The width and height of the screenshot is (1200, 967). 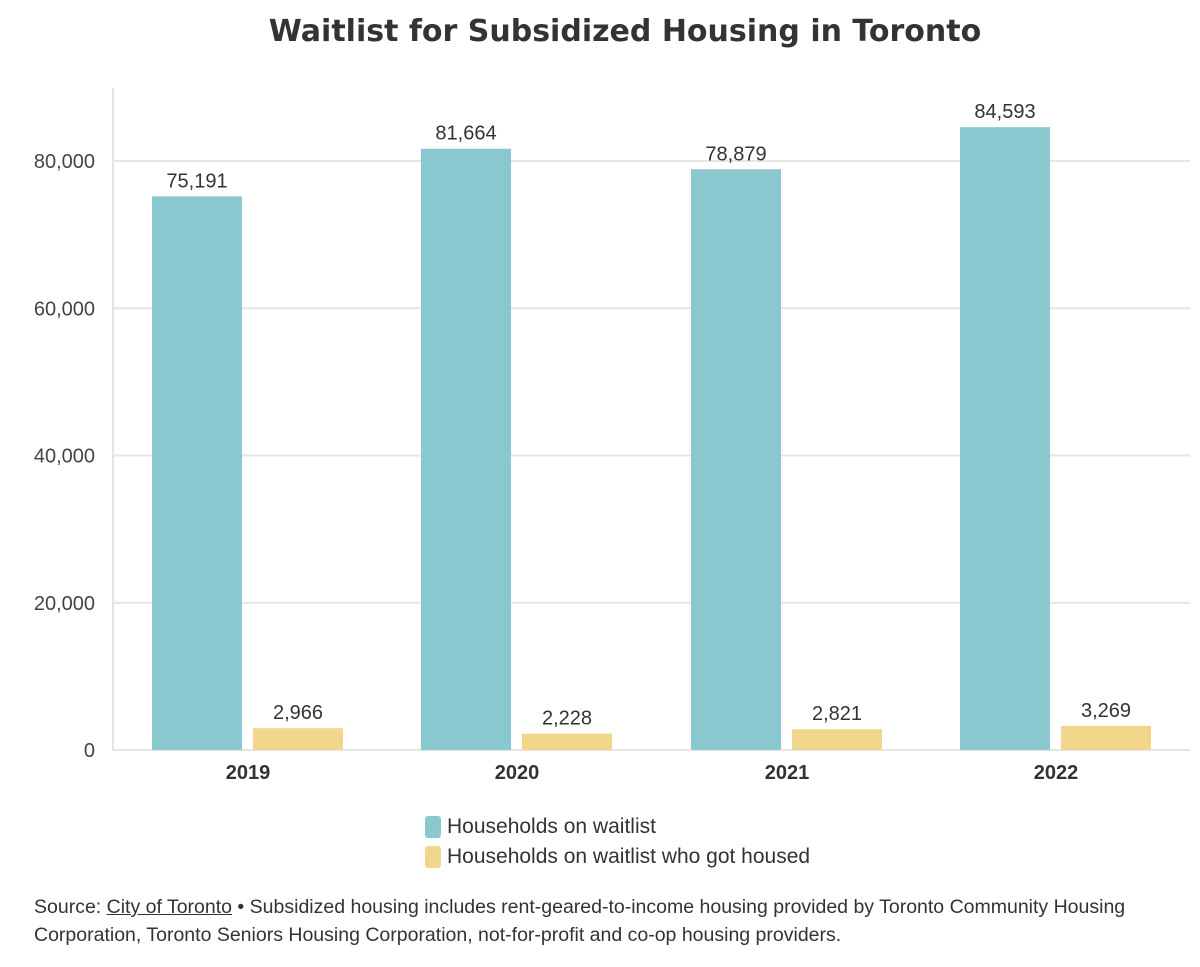 What do you see at coordinates (433, 857) in the screenshot?
I see `legend-swatch-housed` at bounding box center [433, 857].